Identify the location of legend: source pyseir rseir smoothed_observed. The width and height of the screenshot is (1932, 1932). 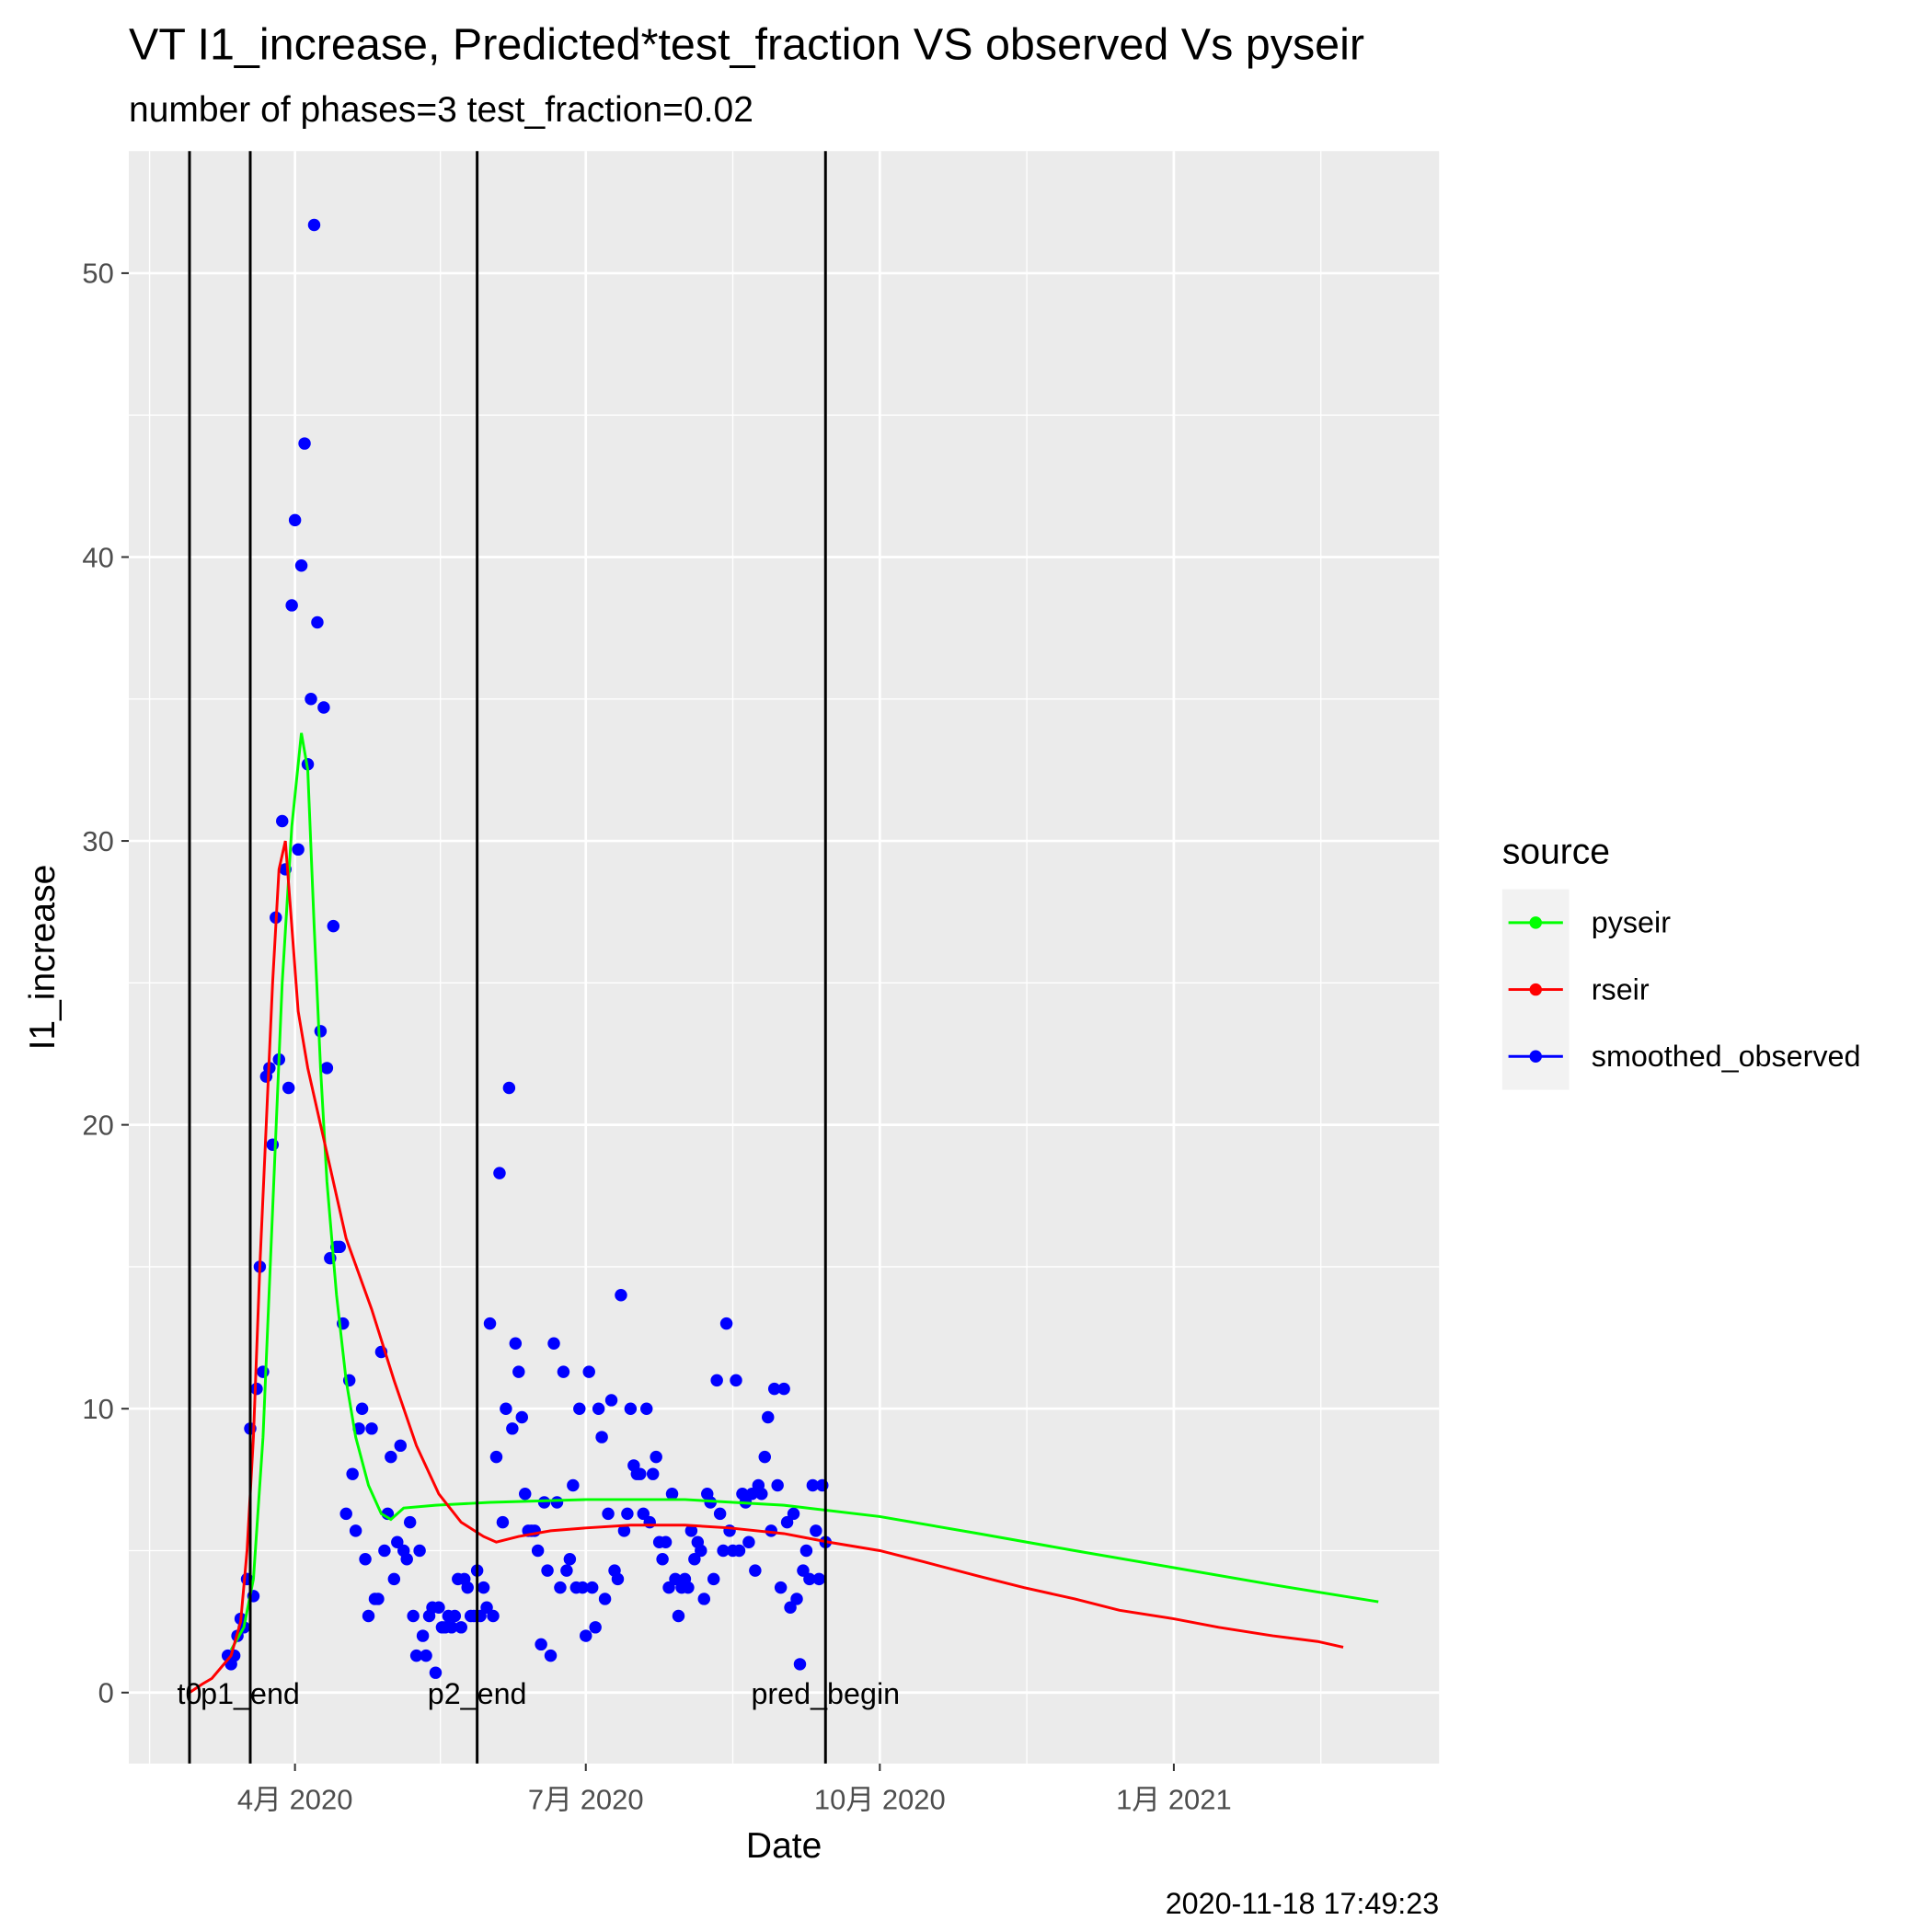
(1681, 961).